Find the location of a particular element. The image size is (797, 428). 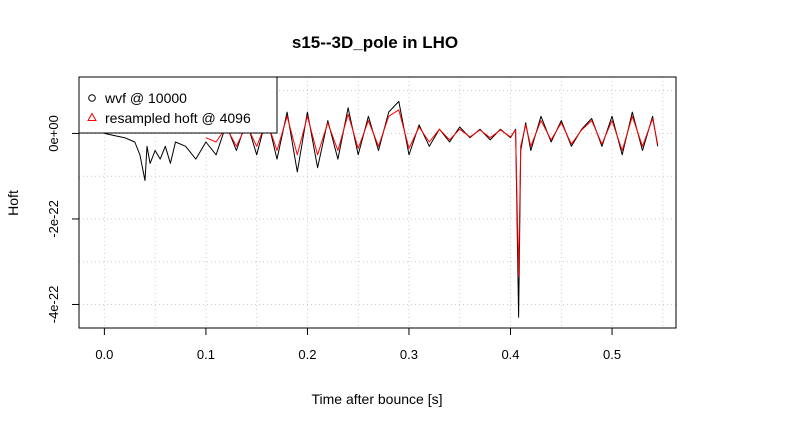

legend: wvf @ 10000 resampled hoft @ 4096 is located at coordinates (178, 105).